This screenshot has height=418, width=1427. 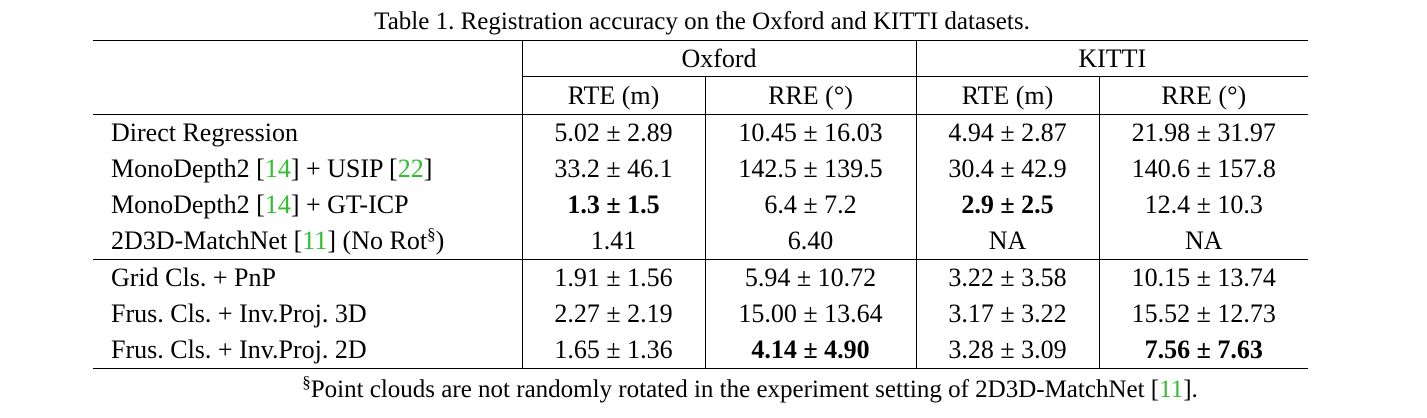 I want to click on value-cell: 1.91 ± 1.56, so click(x=613, y=277).